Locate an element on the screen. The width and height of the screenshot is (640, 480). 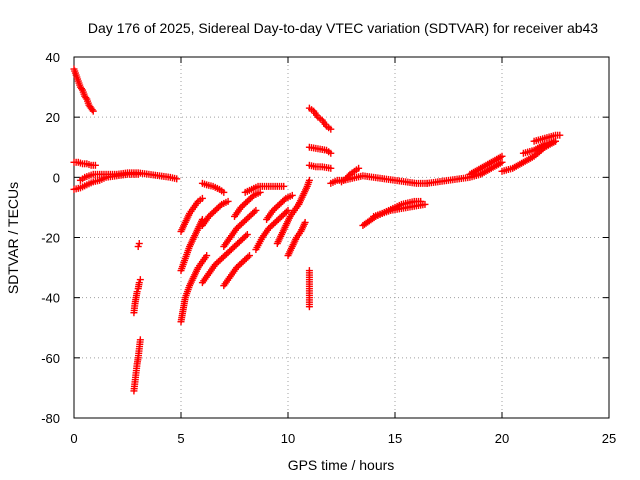
x-tick-label: 10 is located at coordinates (288, 438).